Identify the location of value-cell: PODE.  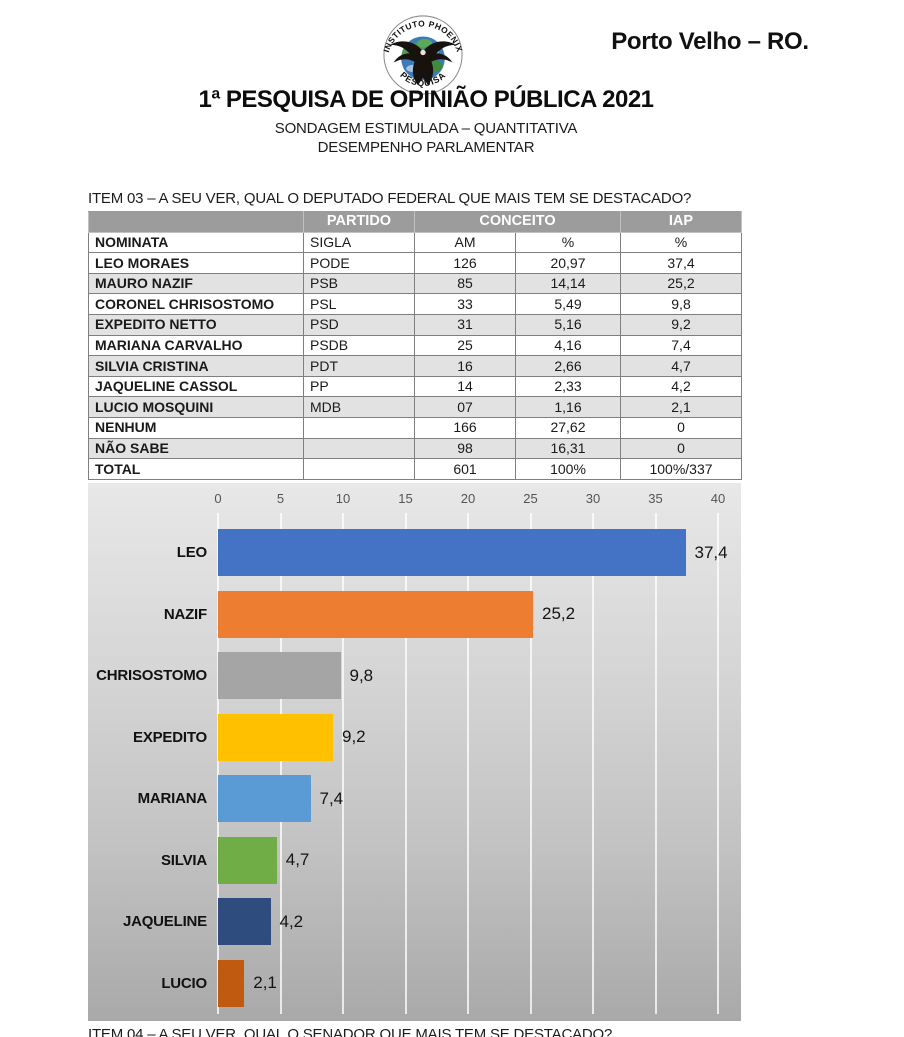
(359, 263).